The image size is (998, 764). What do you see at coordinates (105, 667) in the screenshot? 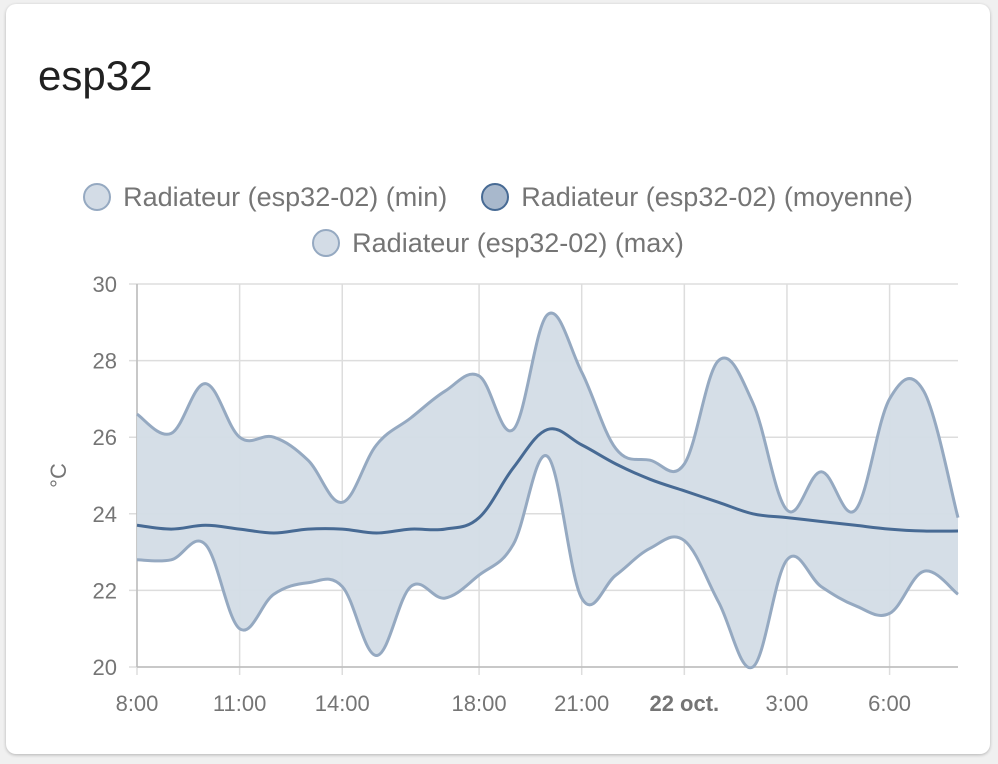
I see `y-tick-label: 20` at bounding box center [105, 667].